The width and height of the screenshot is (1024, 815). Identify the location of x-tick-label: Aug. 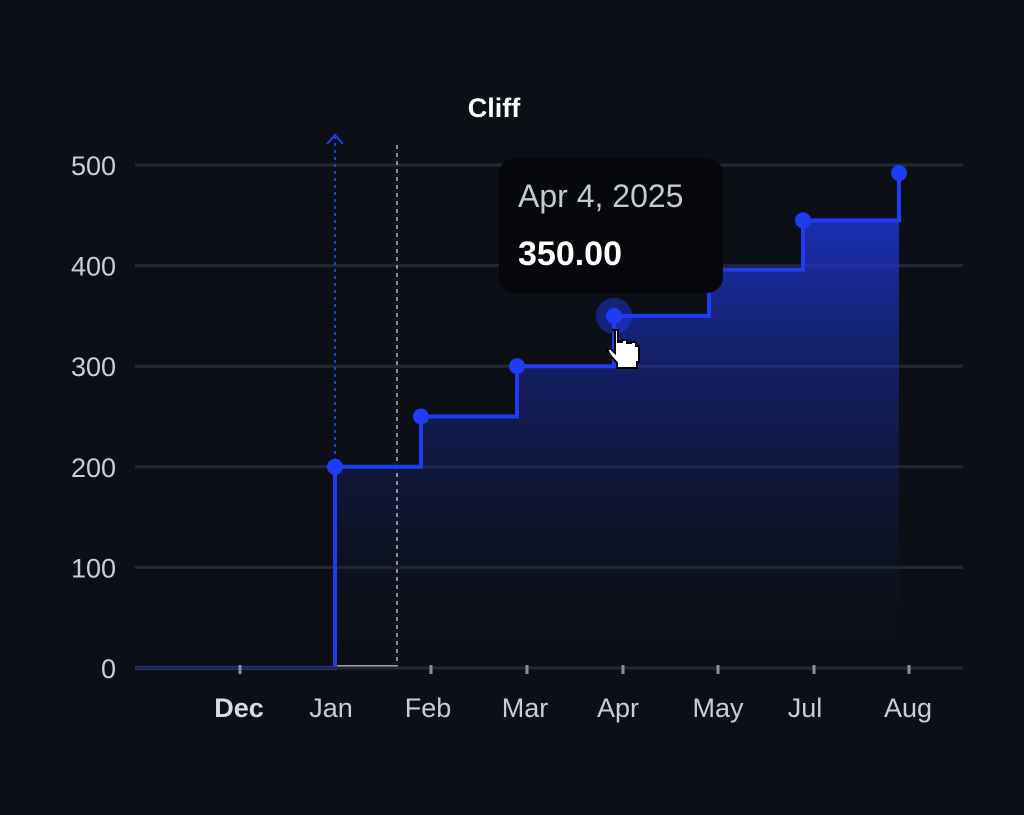
(908, 708).